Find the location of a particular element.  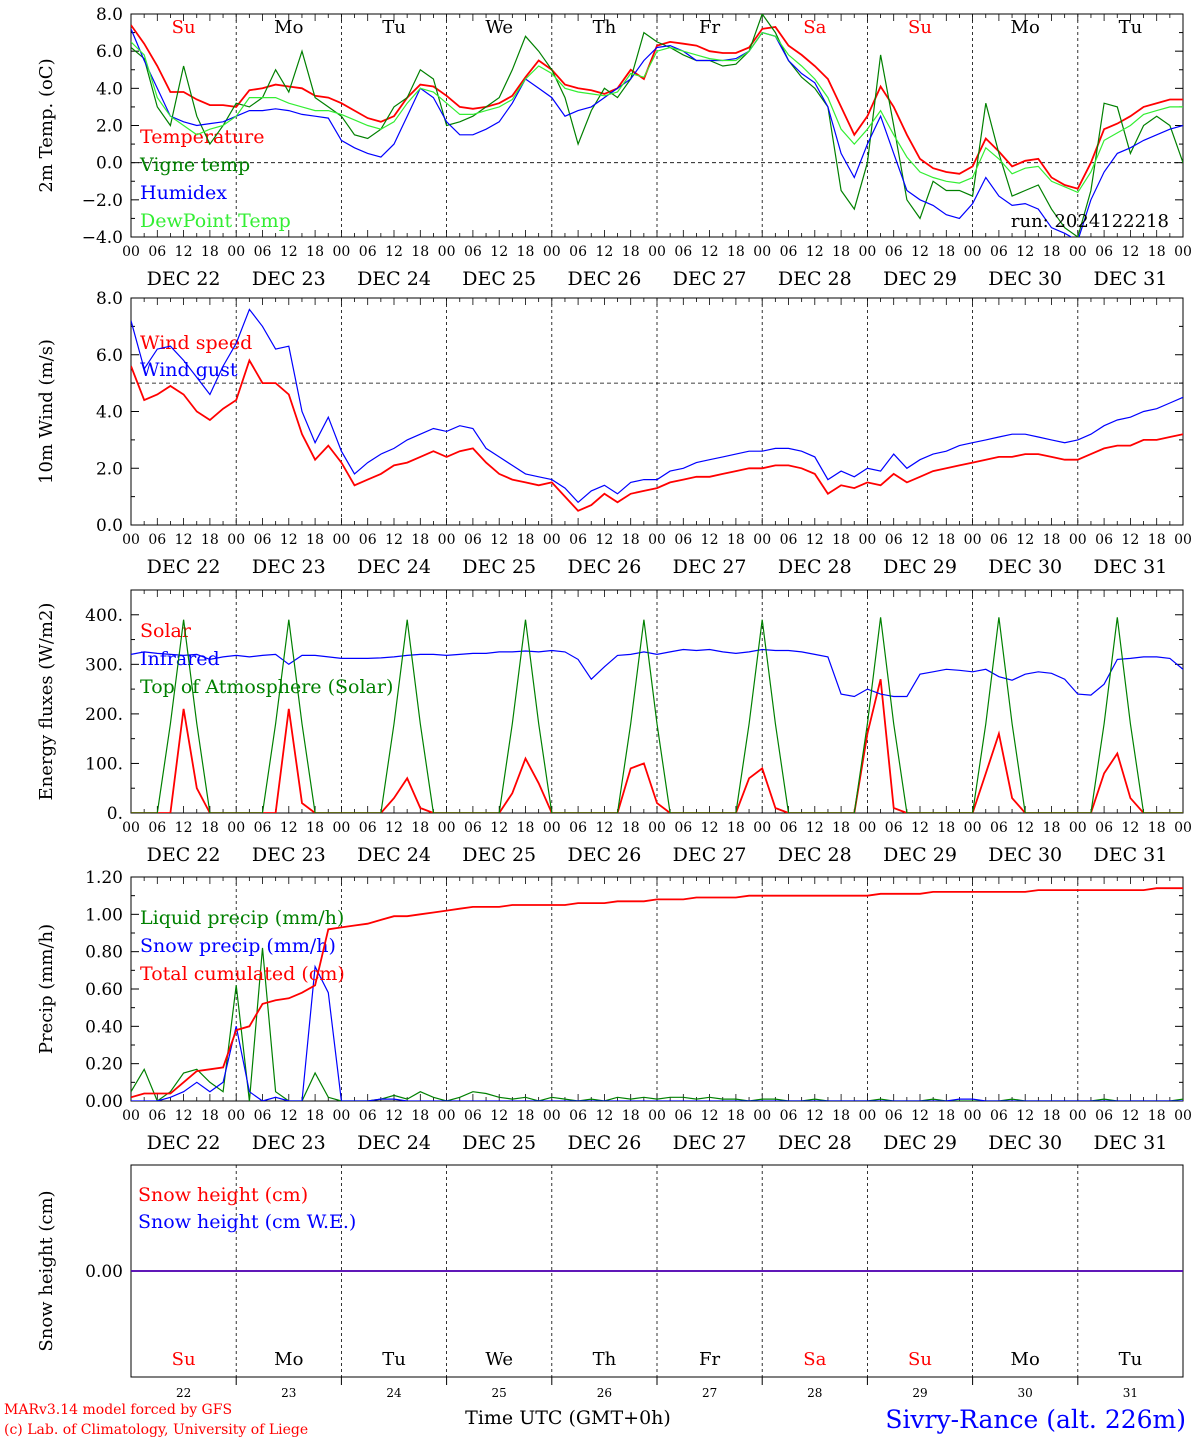

ytick-label: 2.0 is located at coordinates (109, 469).